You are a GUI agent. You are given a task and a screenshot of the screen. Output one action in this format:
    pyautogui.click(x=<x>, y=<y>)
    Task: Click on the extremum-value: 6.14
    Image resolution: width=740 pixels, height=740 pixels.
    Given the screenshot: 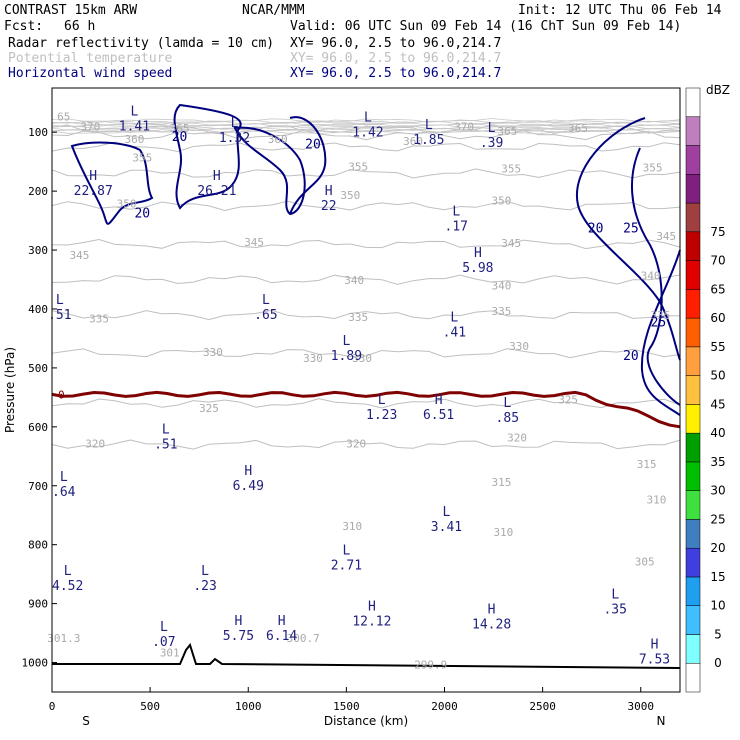 What is the action you would take?
    pyautogui.click(x=281, y=636)
    